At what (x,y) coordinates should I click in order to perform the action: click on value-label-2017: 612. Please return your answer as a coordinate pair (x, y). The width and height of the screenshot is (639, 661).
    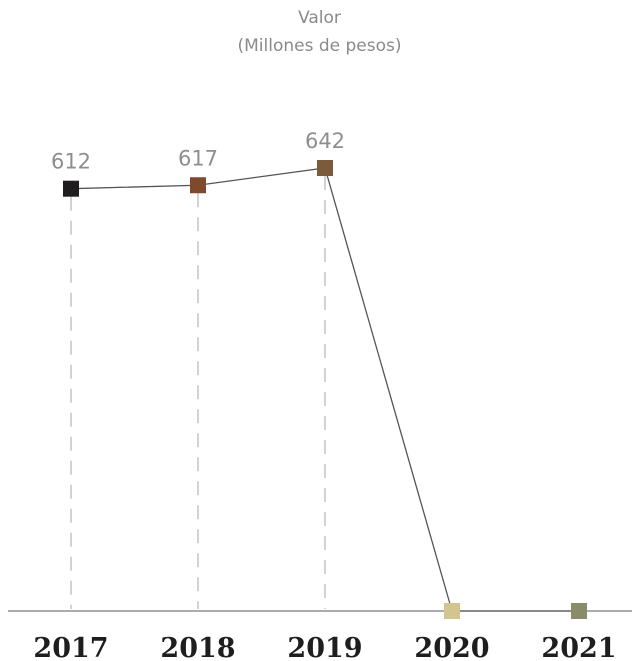
    Looking at the image, I should click on (71, 162).